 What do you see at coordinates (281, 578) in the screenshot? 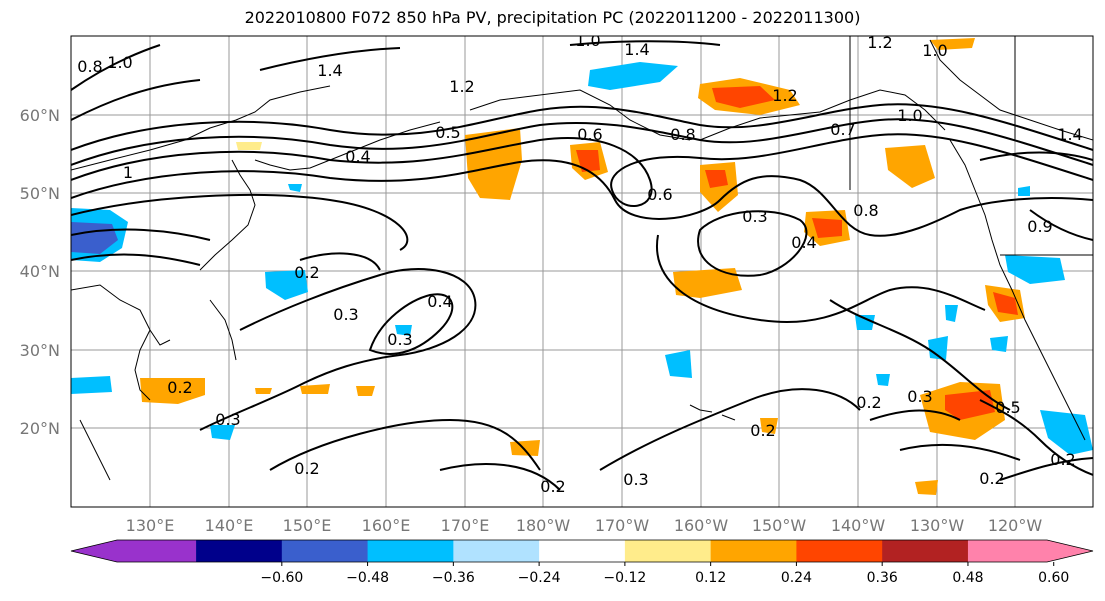
I see `colorbar-tick-label: −0.60` at bounding box center [281, 578].